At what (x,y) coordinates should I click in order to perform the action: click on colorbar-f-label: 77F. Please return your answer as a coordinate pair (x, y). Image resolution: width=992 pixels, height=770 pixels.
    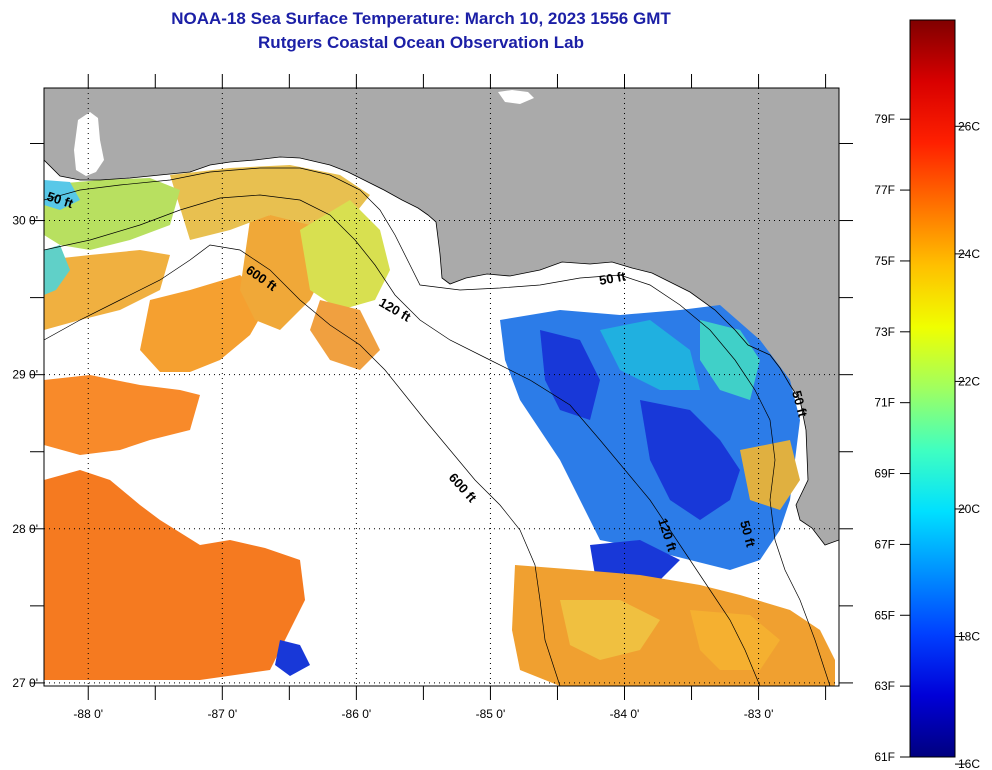
    Looking at the image, I should click on (884, 190).